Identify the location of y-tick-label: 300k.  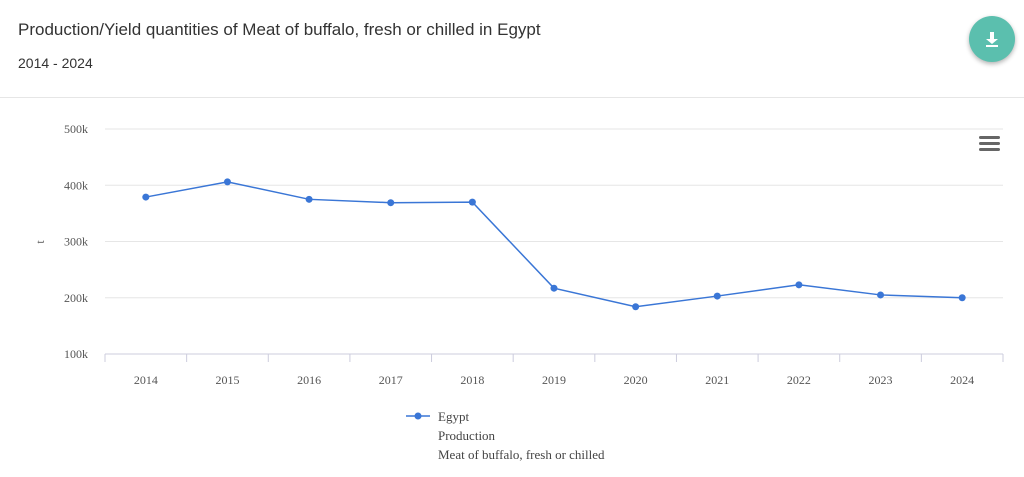
(76, 242).